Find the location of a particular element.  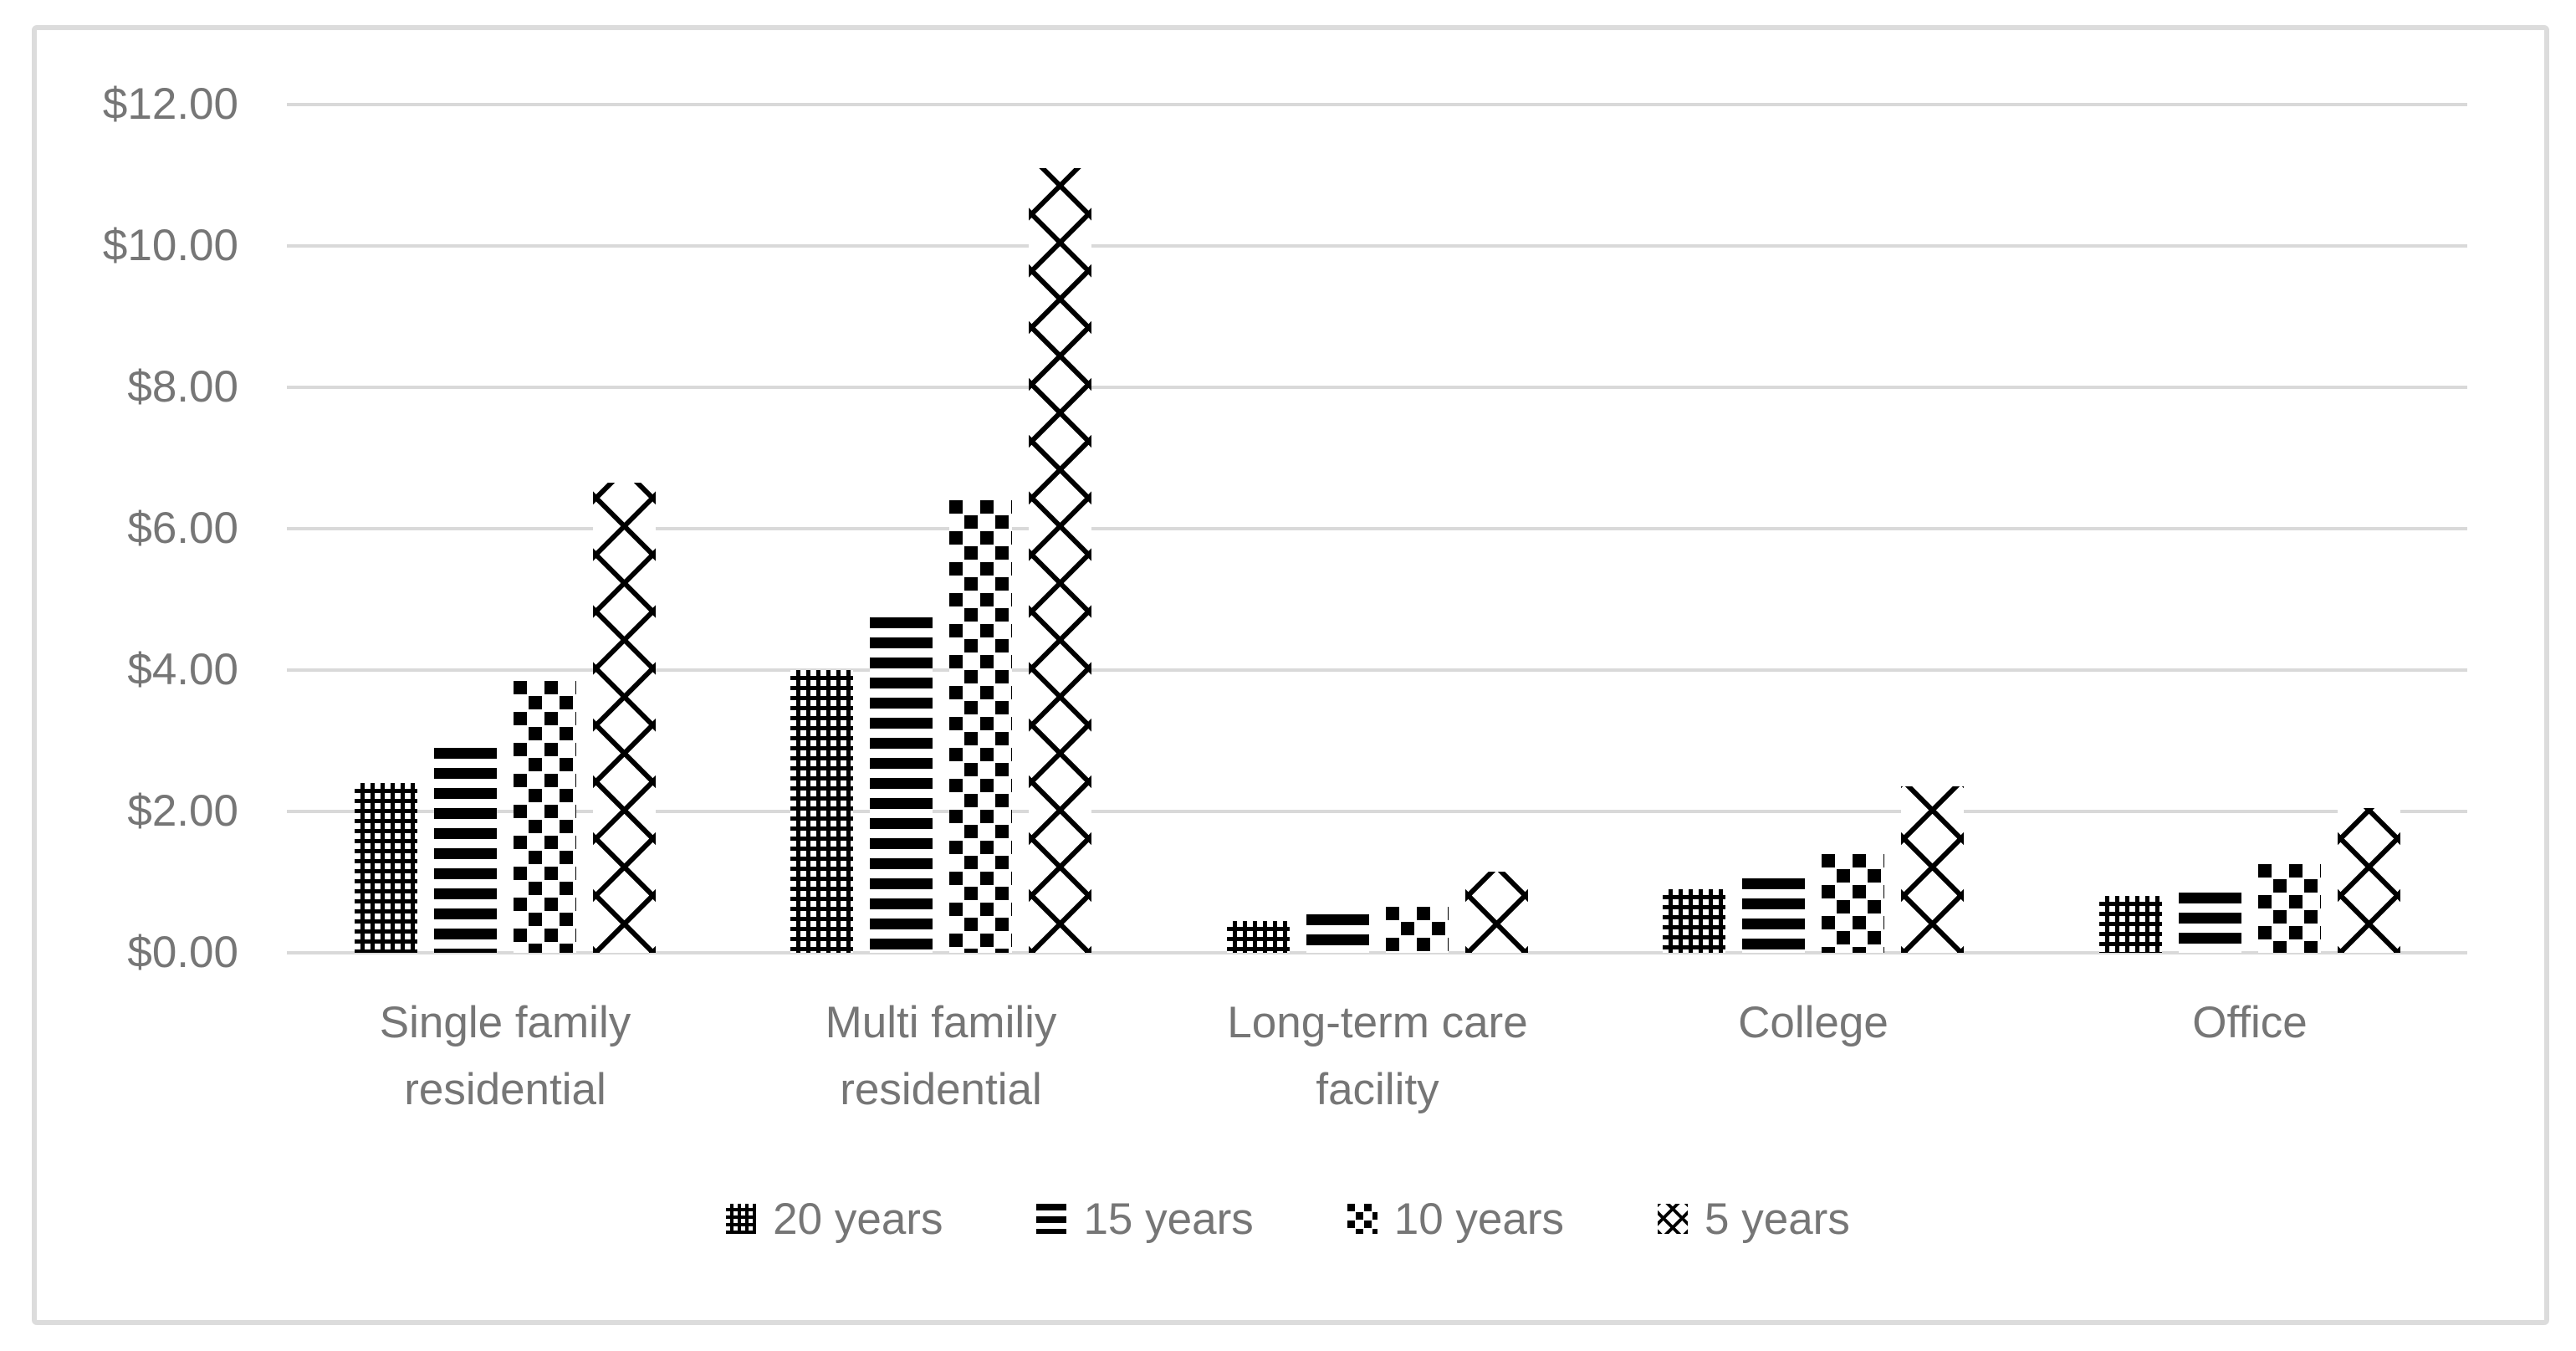

category-label-multi-familiy: Multi familiy residential is located at coordinates (941, 1056).